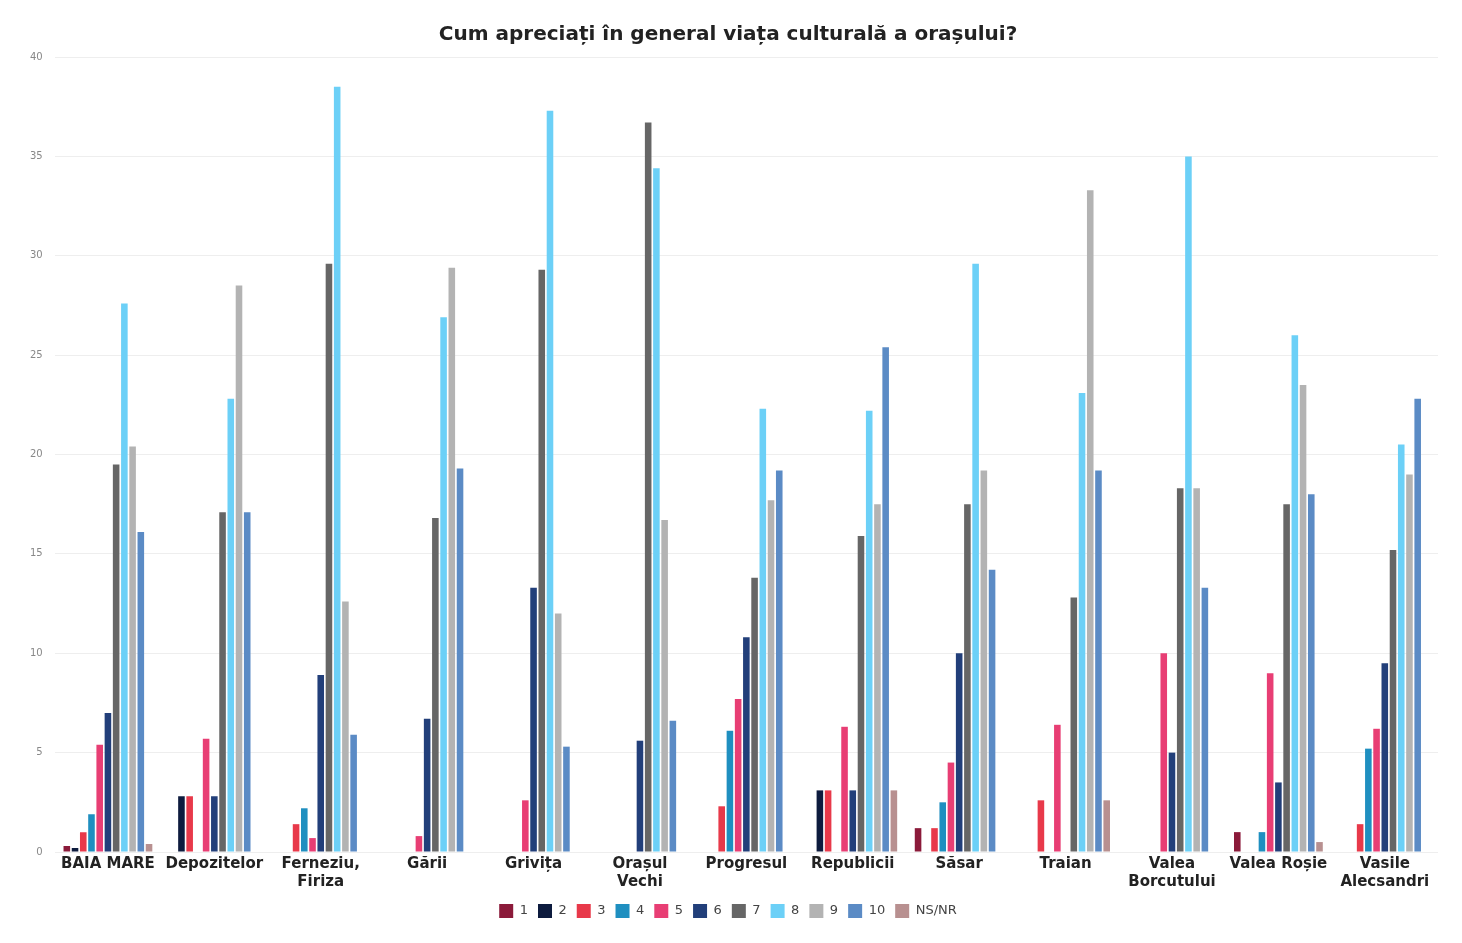 This screenshot has width=1462, height=943. What do you see at coordinates (601, 910) in the screenshot?
I see `legend-label: 3` at bounding box center [601, 910].